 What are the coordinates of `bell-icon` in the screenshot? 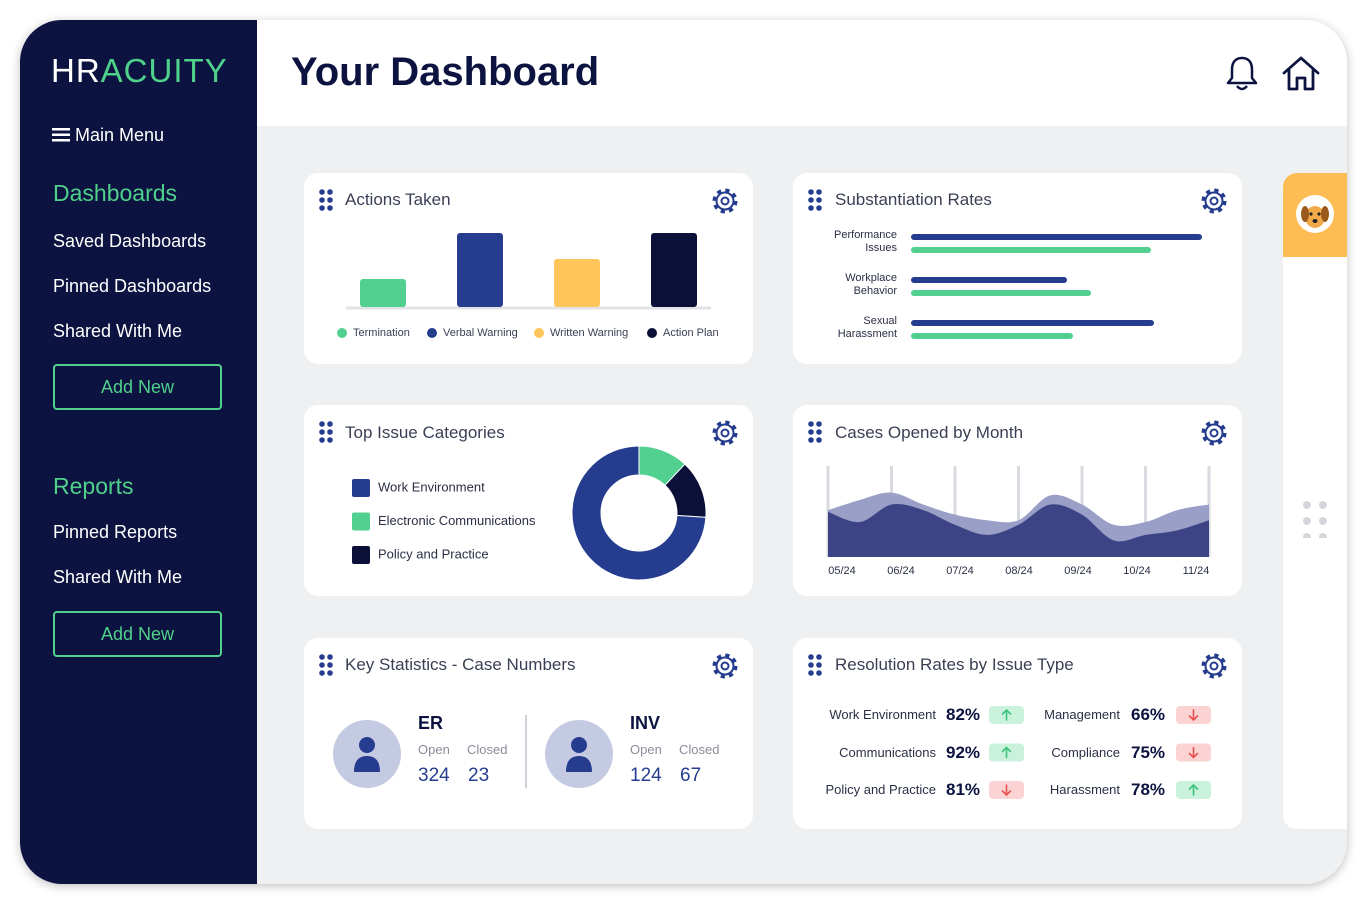 It's located at (1242, 73).